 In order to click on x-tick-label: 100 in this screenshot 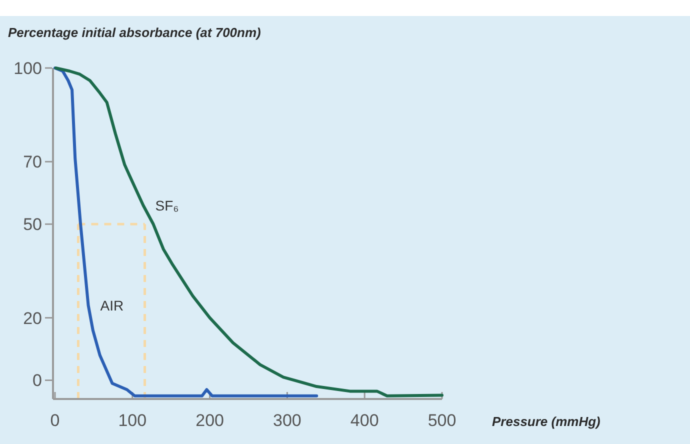, I will do `click(132, 420)`.